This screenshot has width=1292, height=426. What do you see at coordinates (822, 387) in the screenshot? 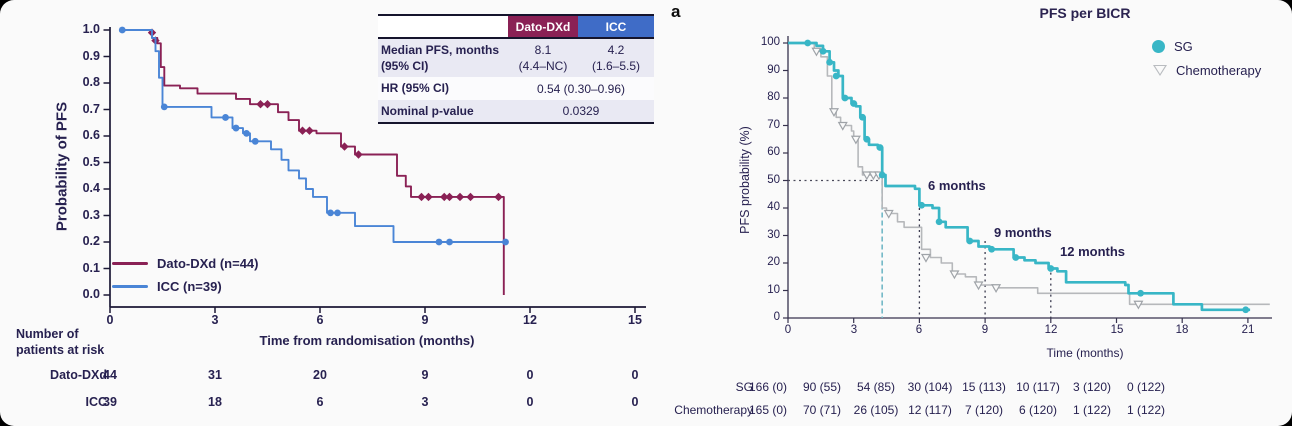
I see `right-risk-value: 90 (55)` at bounding box center [822, 387].